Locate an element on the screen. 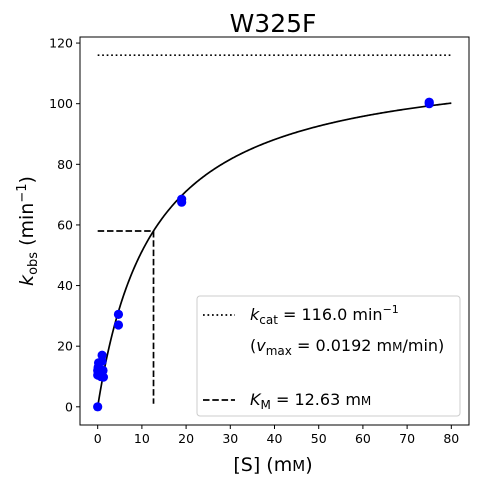 This screenshot has width=477, height=484. x-tick-label: 40 is located at coordinates (275, 438).